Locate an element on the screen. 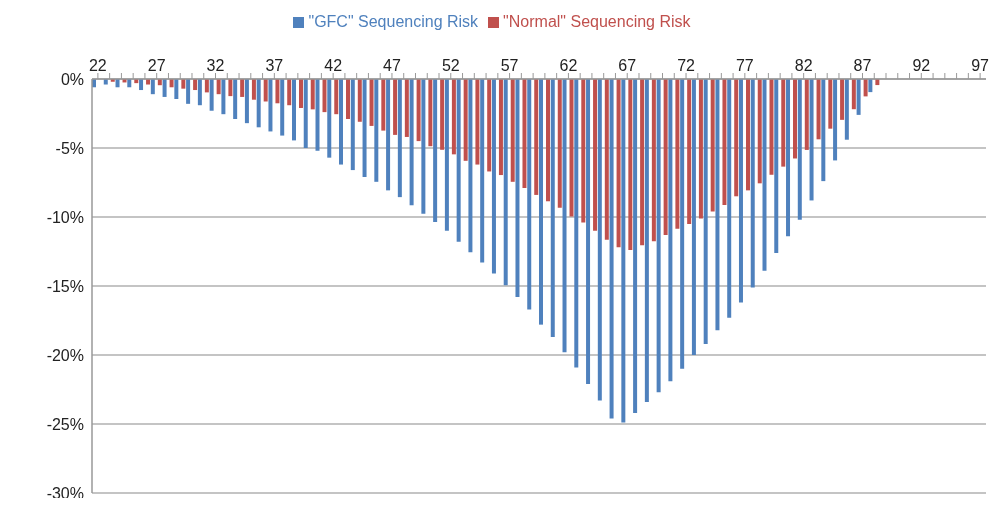 Image resolution: width=1008 pixels, height=509 pixels. x-tick-label: 57 is located at coordinates (509, 65).